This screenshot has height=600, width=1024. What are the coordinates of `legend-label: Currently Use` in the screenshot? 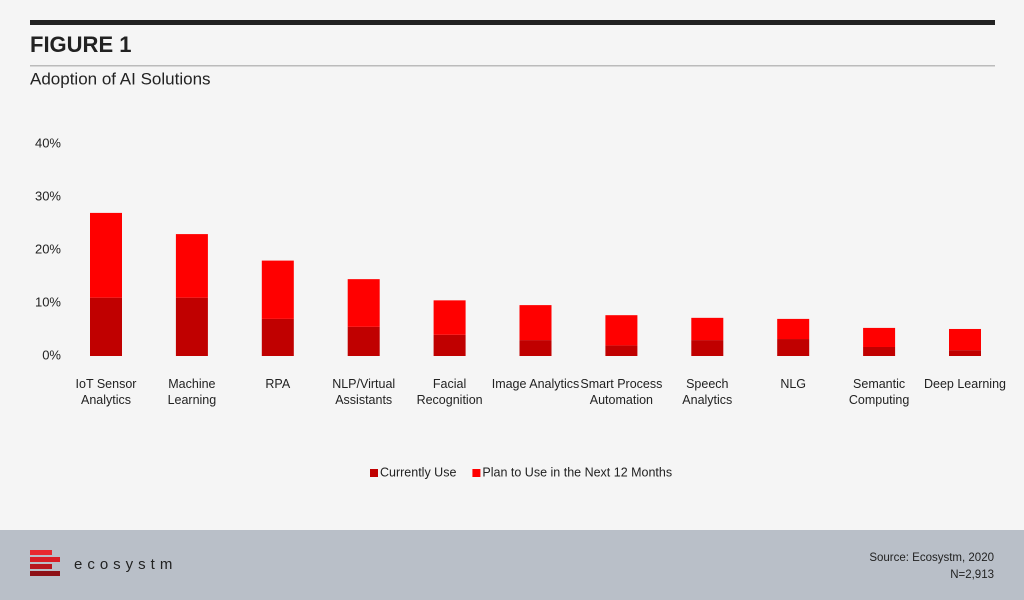 It's located at (418, 472).